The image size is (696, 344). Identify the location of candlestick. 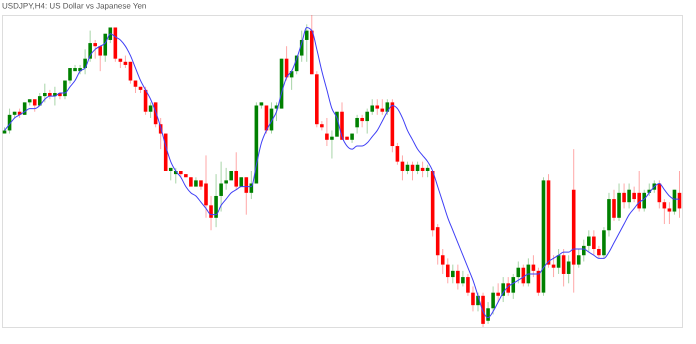
(231, 175).